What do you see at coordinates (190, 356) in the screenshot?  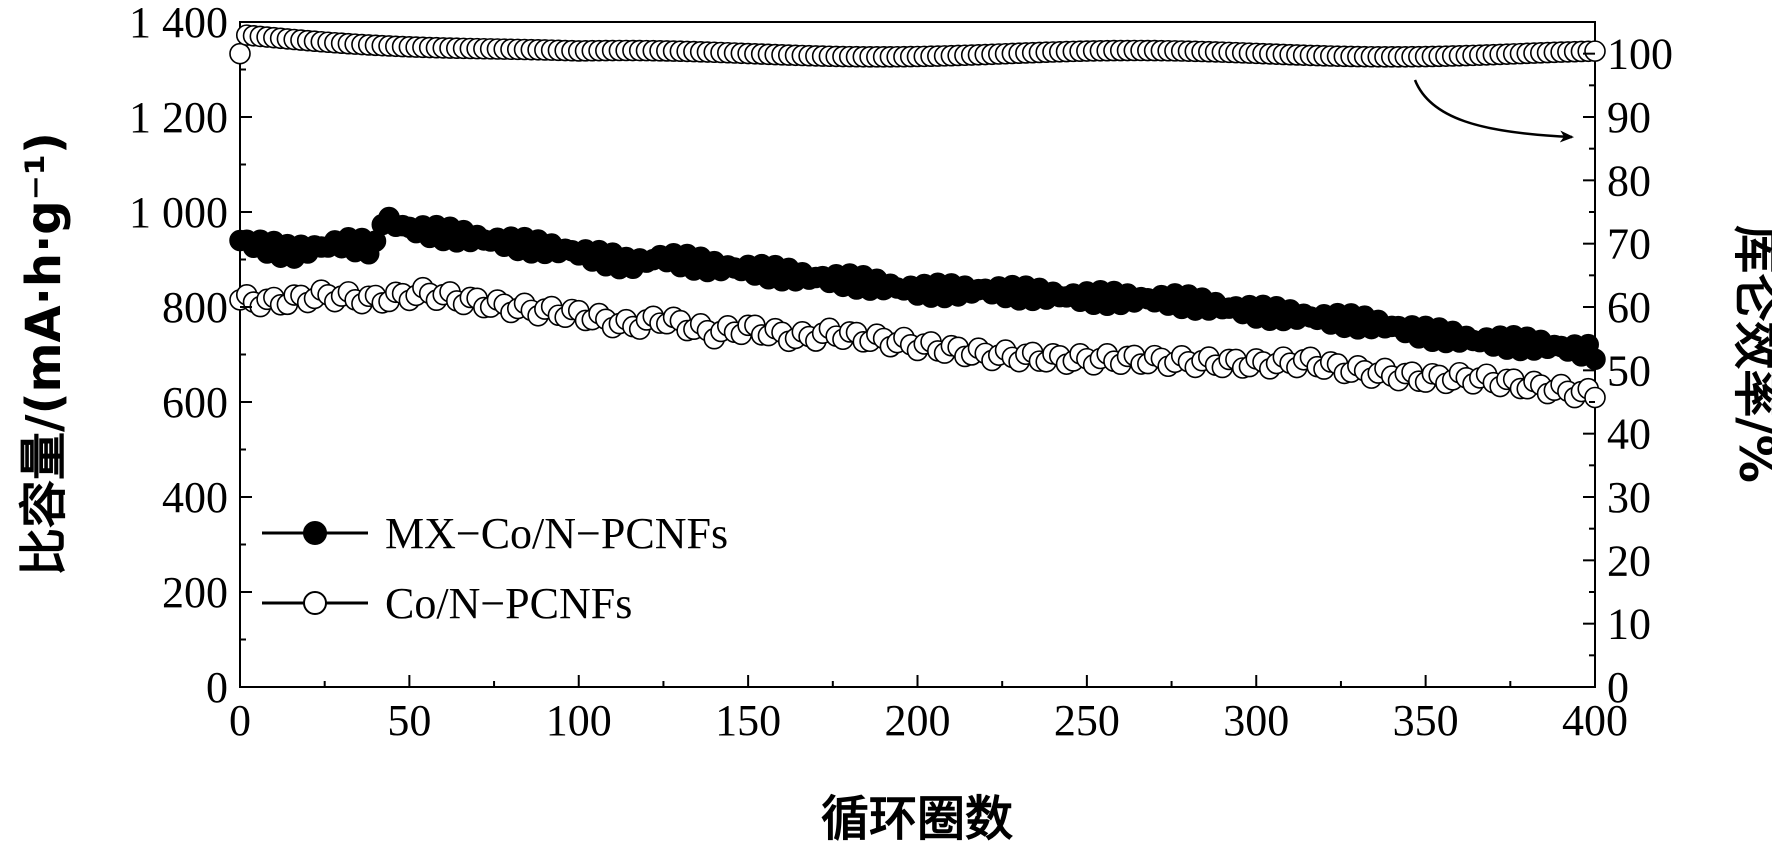 I see `y-axis-ticks: 0 200 400 600 800 1 000 1 200 1 400` at bounding box center [190, 356].